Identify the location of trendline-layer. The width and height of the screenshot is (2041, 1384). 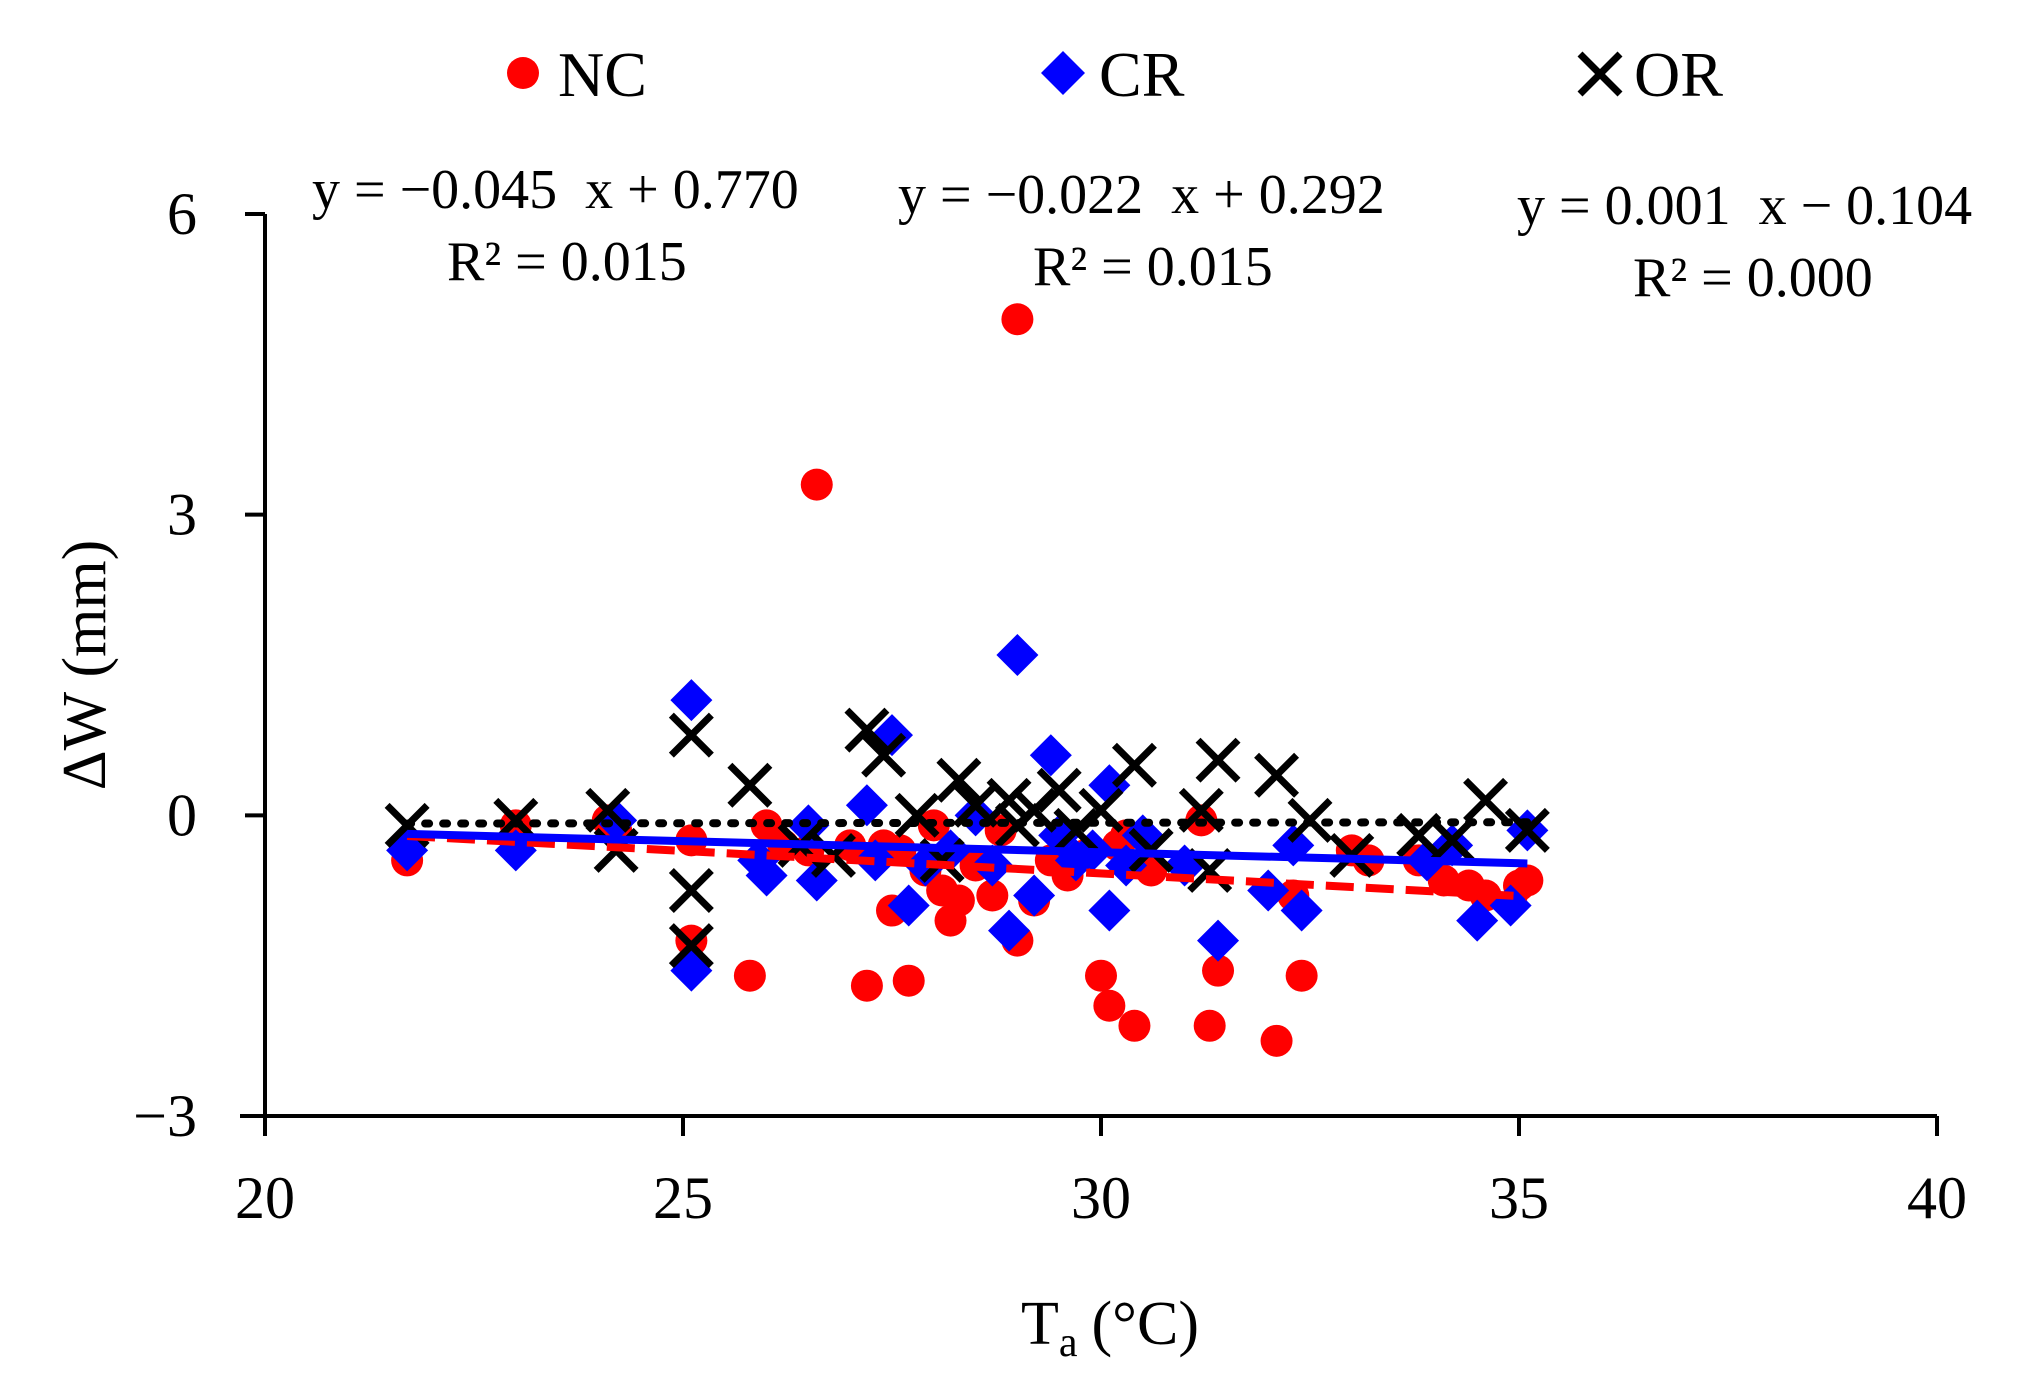
(967, 859).